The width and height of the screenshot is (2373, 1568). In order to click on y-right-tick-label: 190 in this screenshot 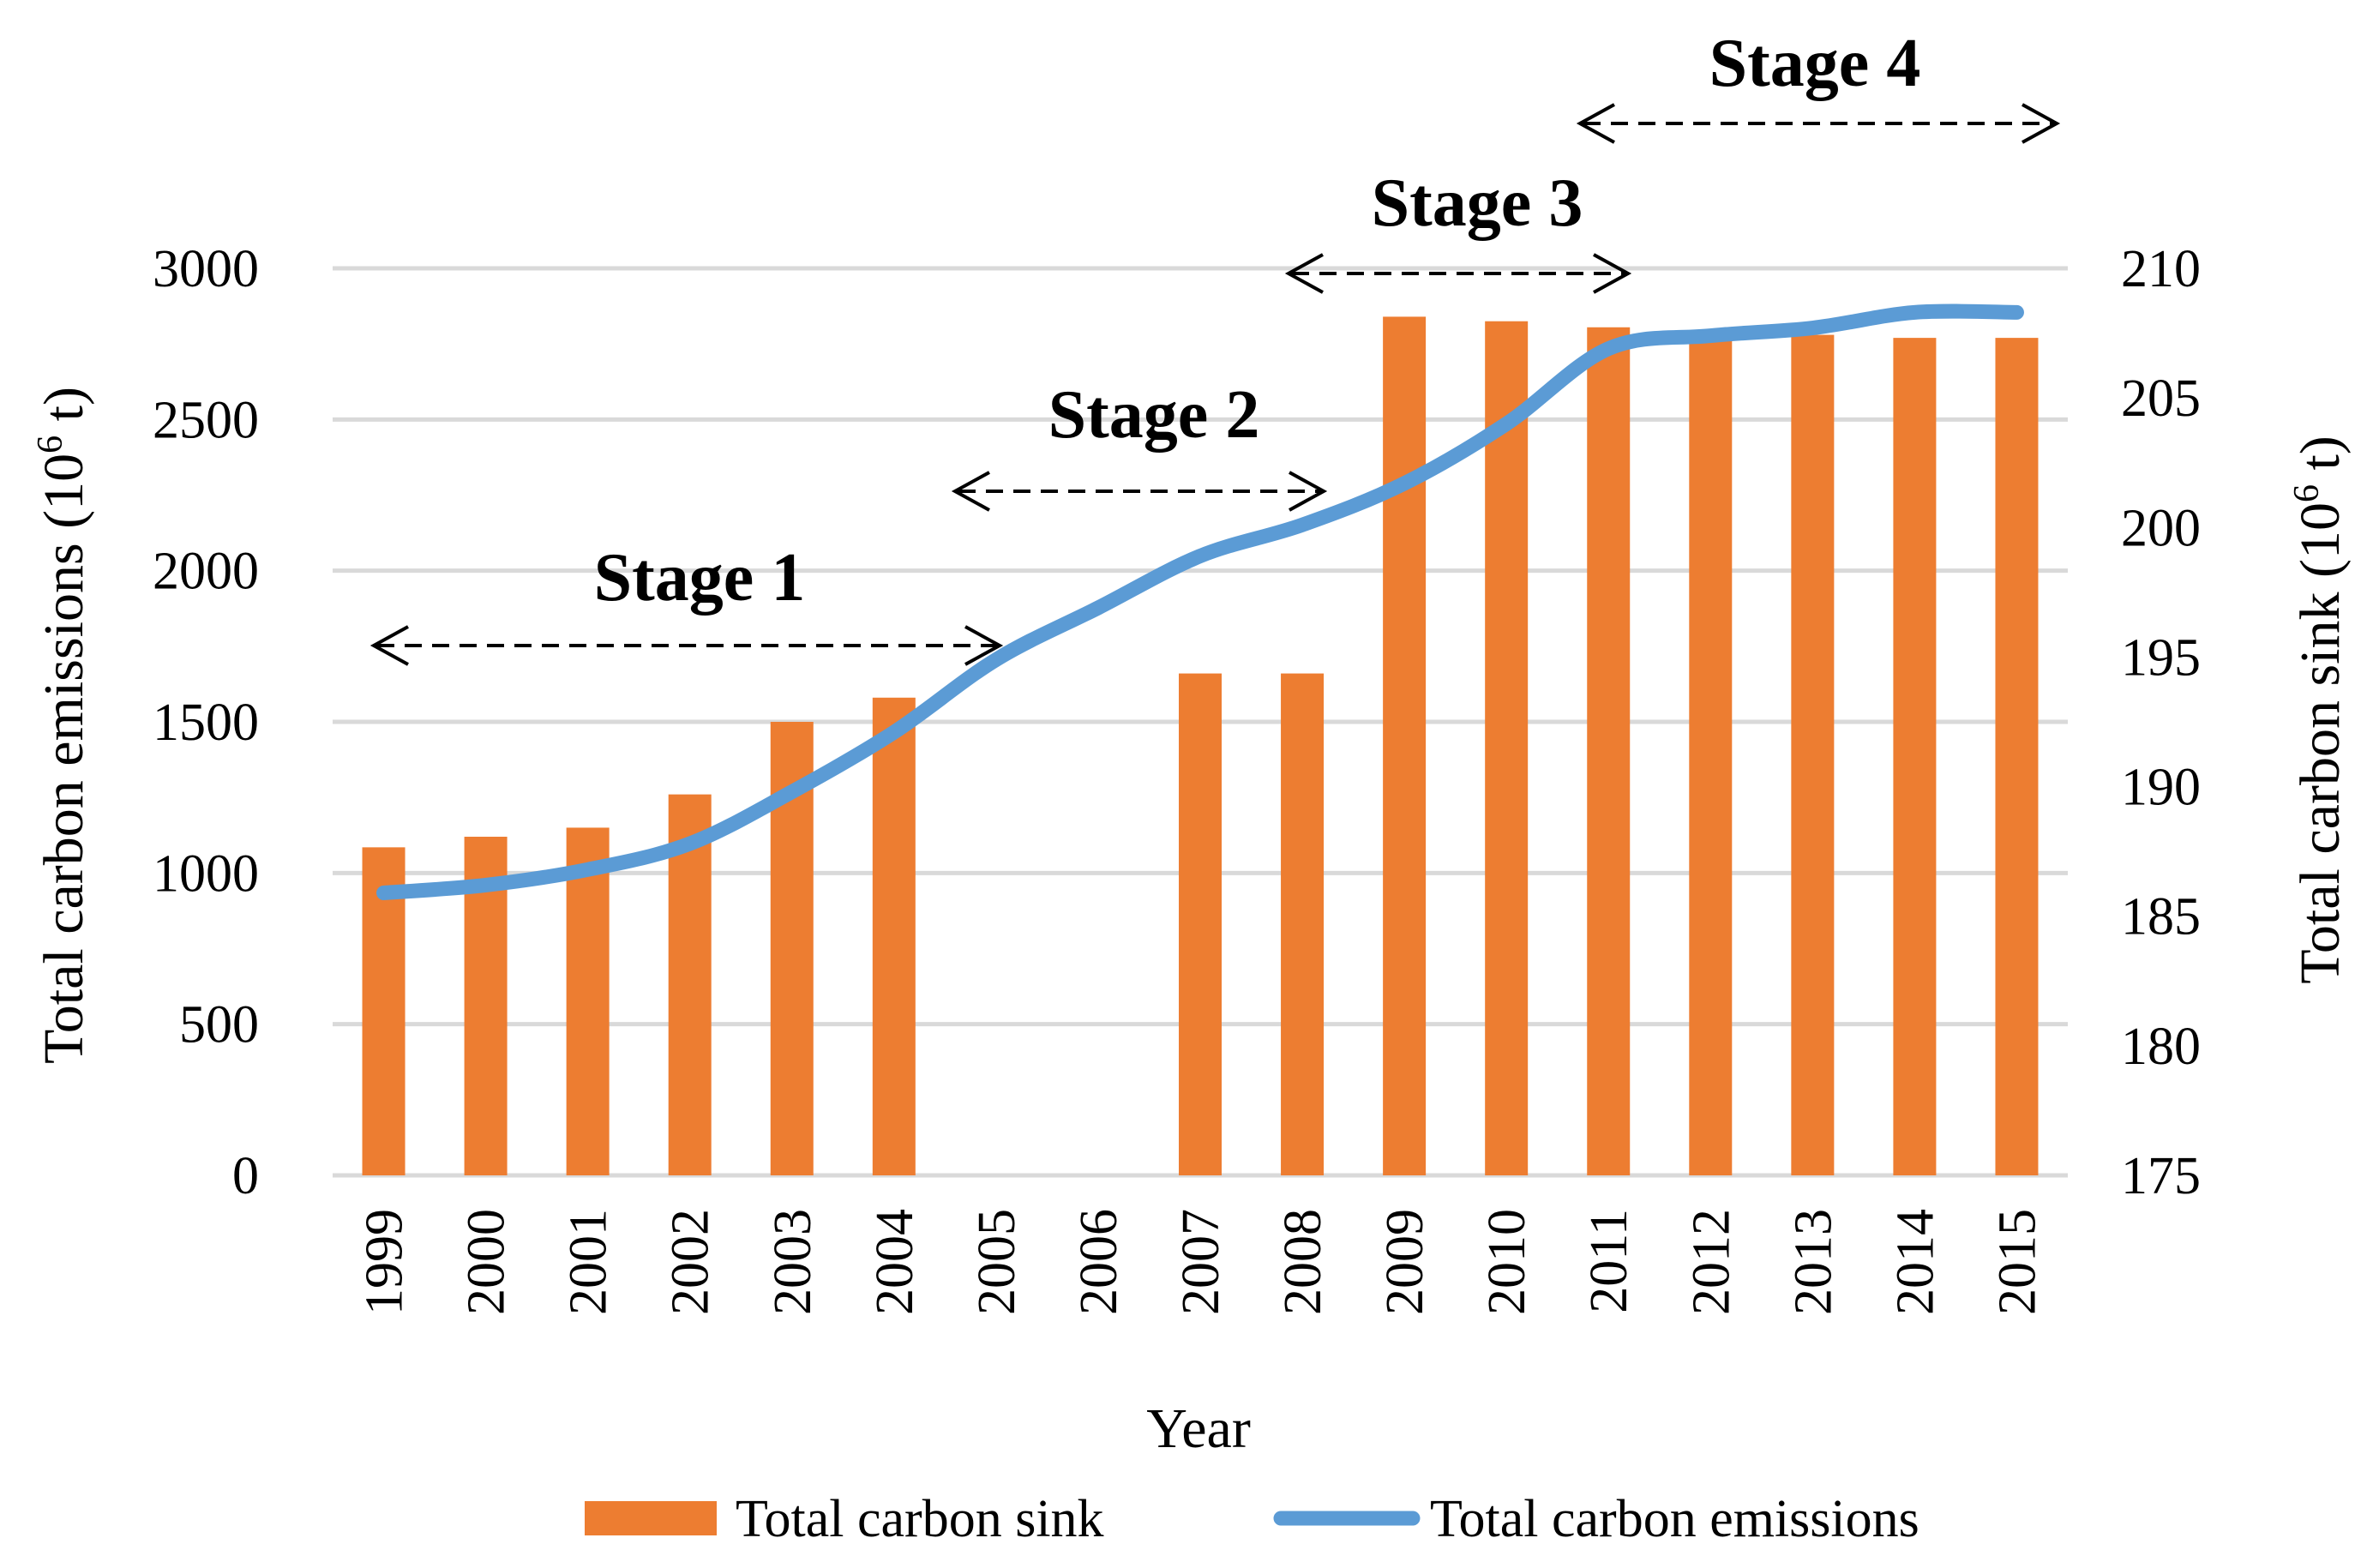, I will do `click(2161, 788)`.